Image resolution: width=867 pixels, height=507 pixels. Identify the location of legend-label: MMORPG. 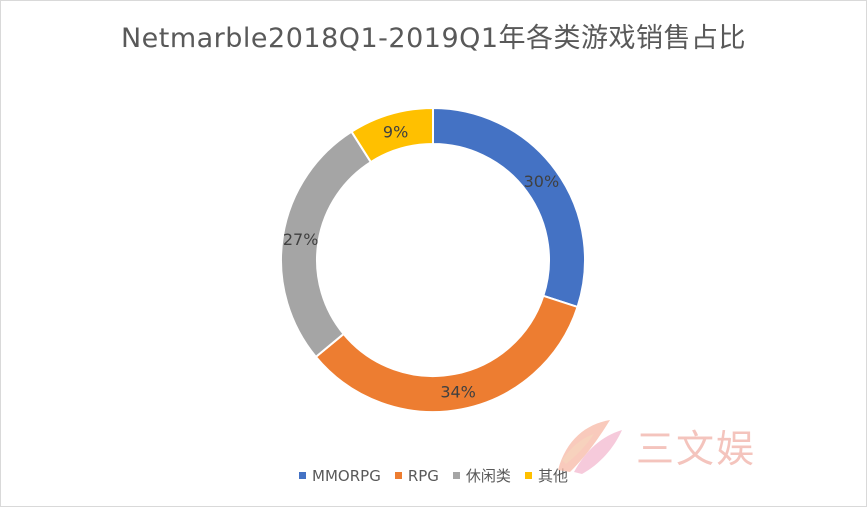
(346, 475).